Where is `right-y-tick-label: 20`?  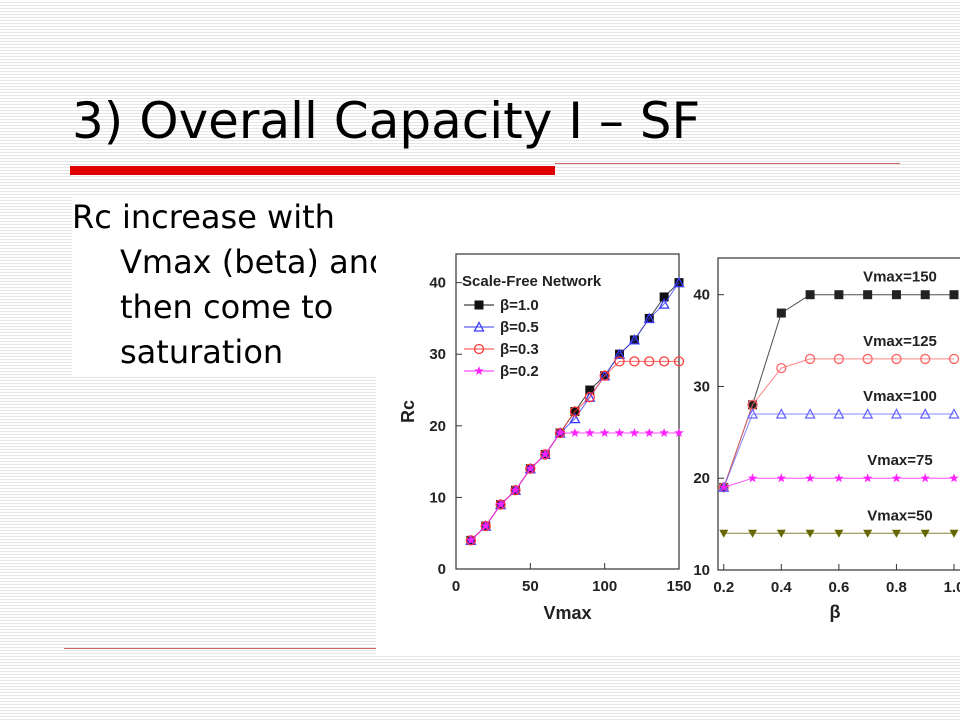 right-y-tick-label: 20 is located at coordinates (701, 478).